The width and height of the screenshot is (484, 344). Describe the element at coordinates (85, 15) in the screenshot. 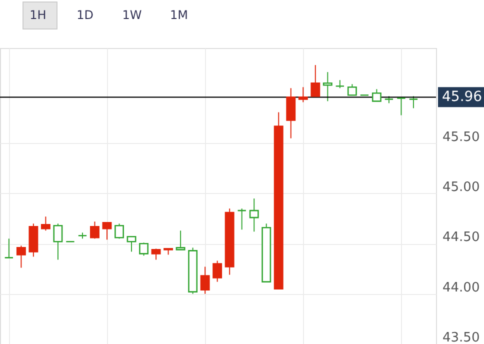

I see `text: 1D` at that location.